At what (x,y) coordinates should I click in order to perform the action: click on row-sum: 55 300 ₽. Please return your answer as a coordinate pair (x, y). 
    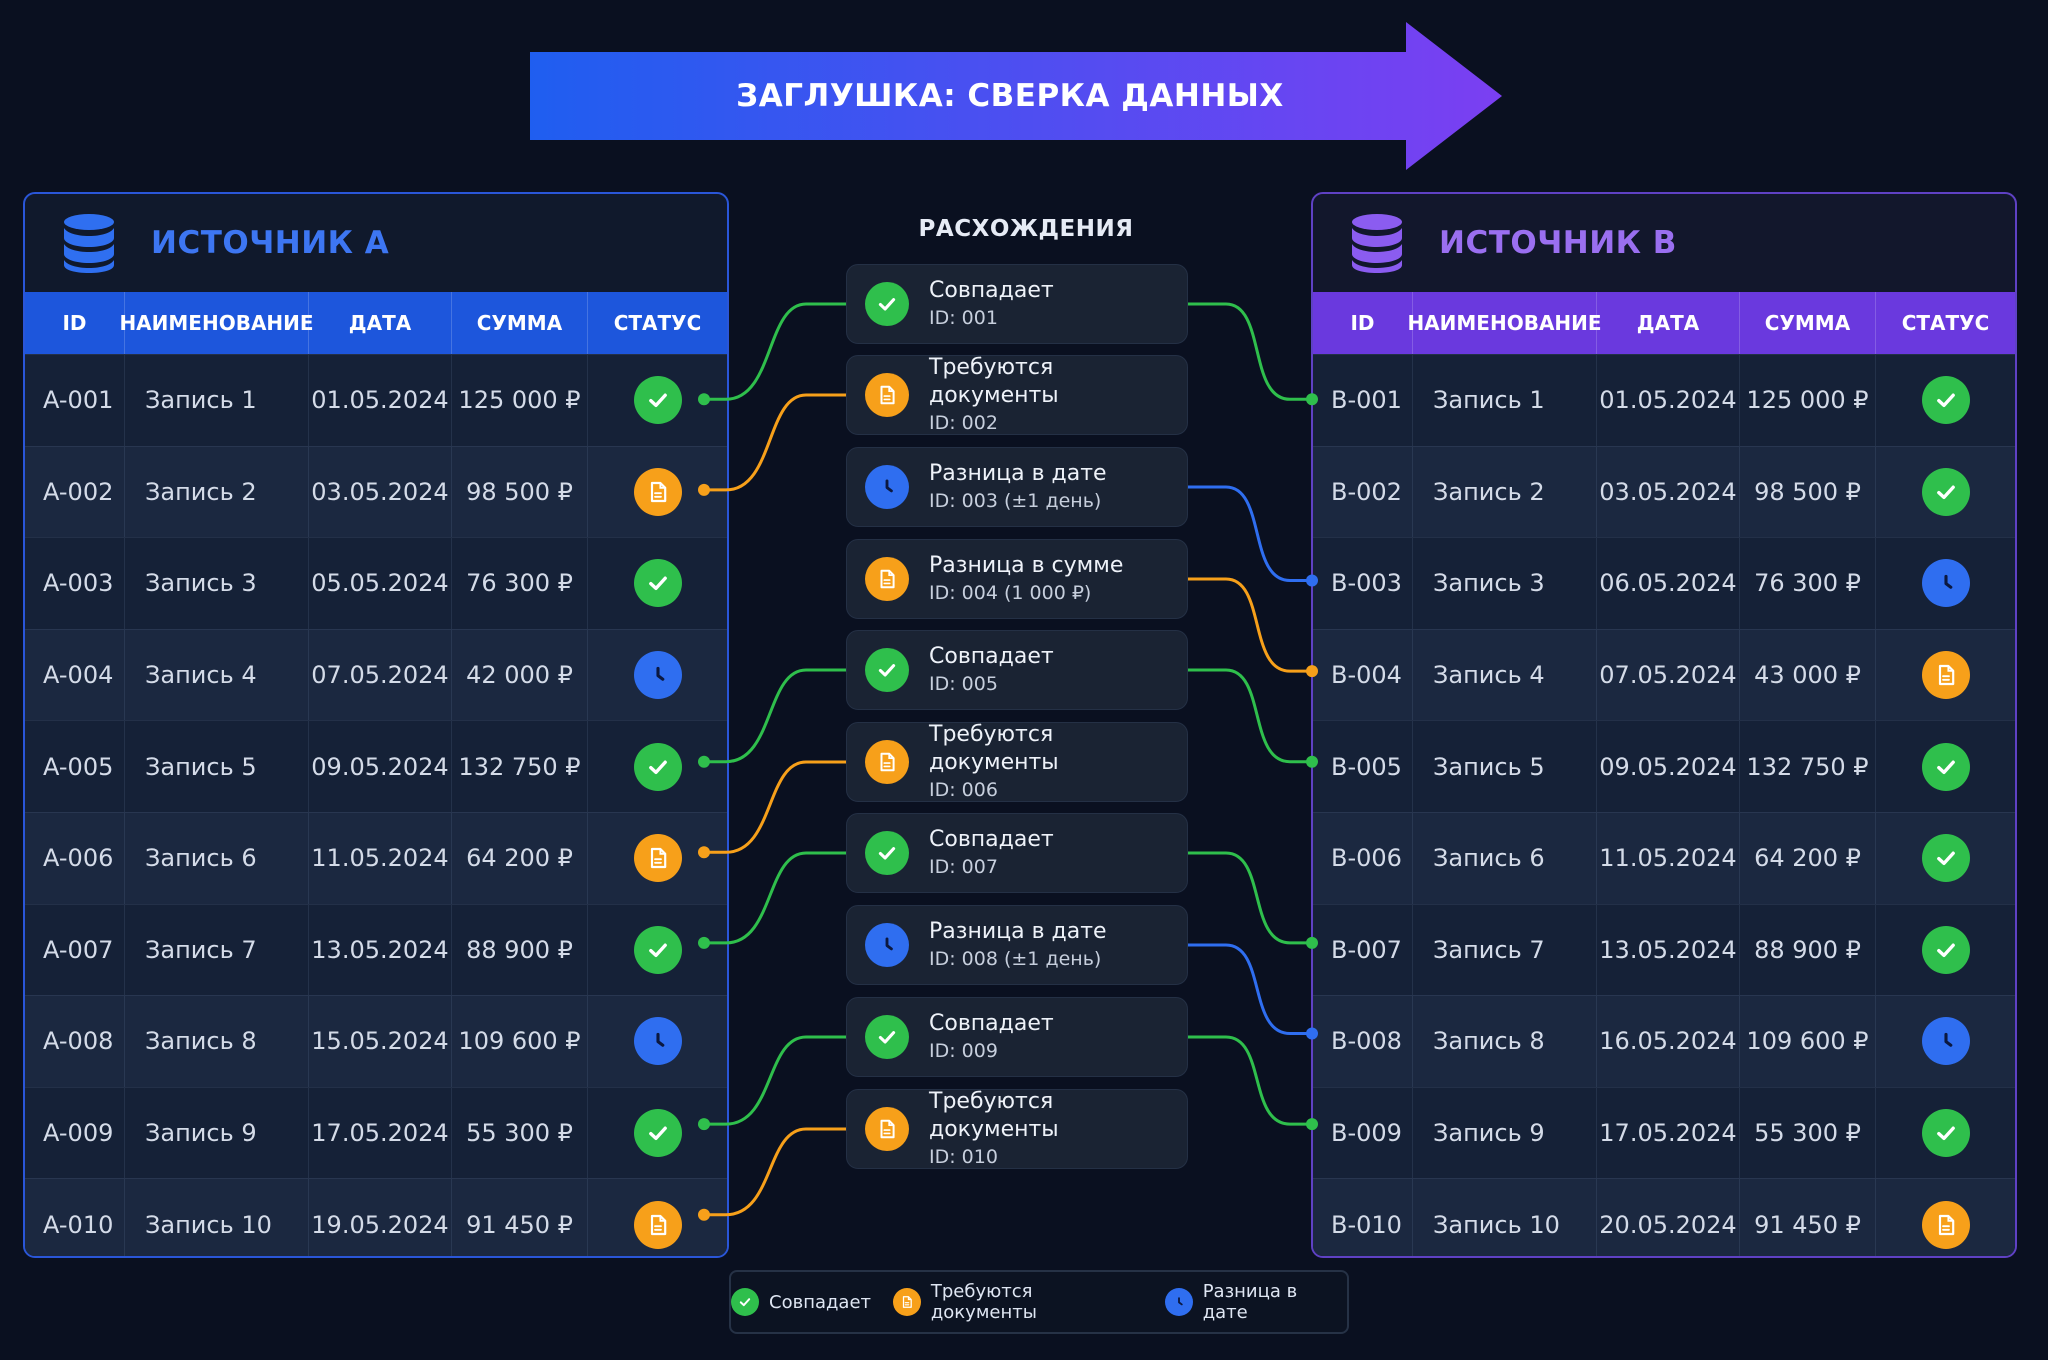
    Looking at the image, I should click on (1808, 1133).